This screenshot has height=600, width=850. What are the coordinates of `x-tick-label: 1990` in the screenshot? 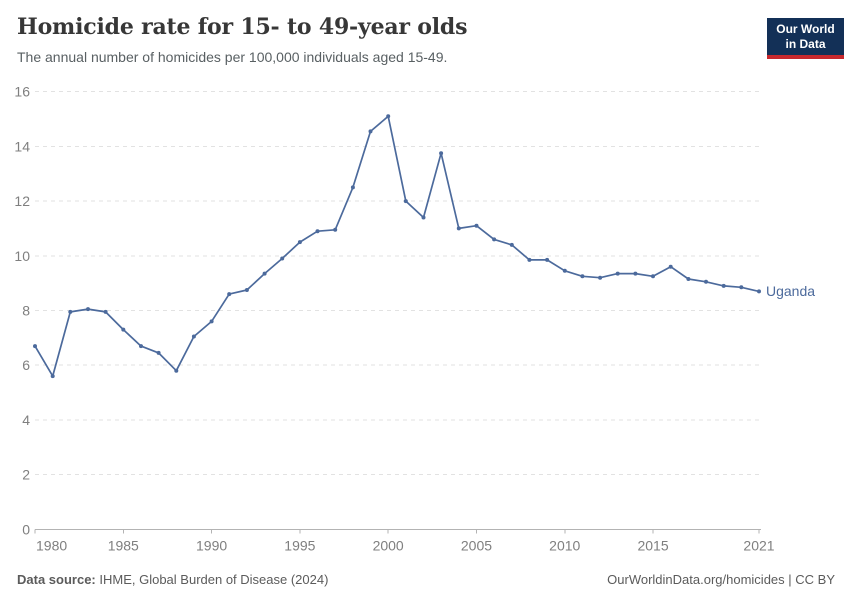 It's located at (211, 545).